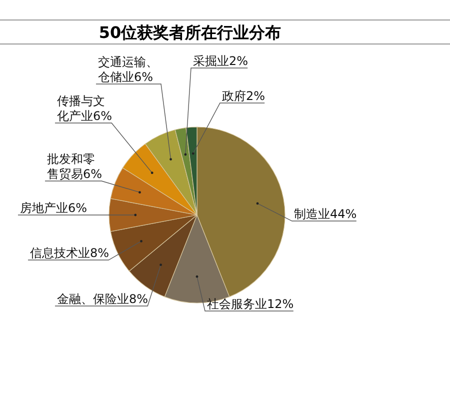 The image size is (450, 398). I want to click on slice-label: 信息技术业8%, so click(70, 253).